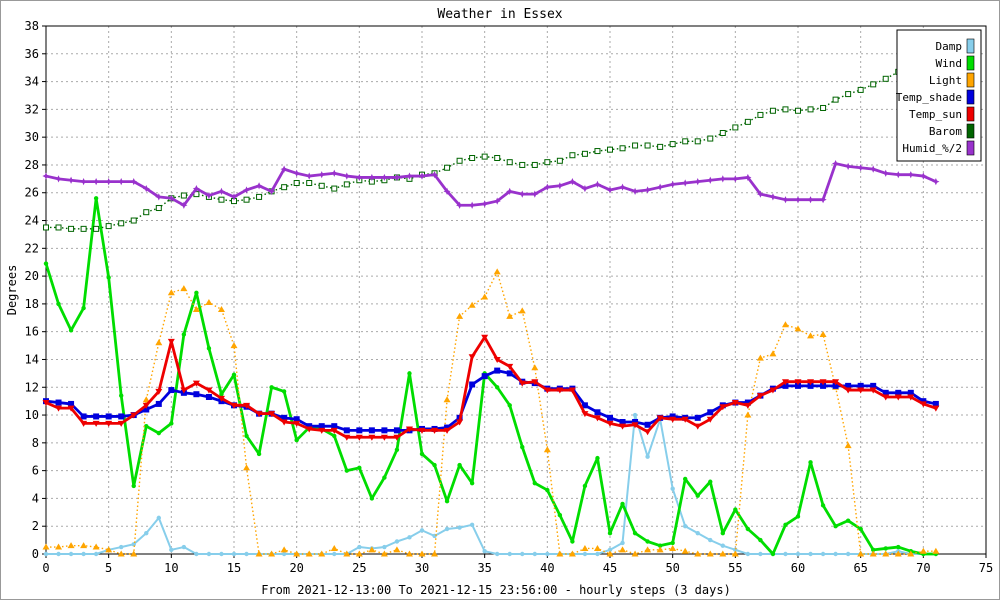 The image size is (1000, 600). What do you see at coordinates (970, 80) in the screenshot?
I see `legend-swatch-light` at bounding box center [970, 80].